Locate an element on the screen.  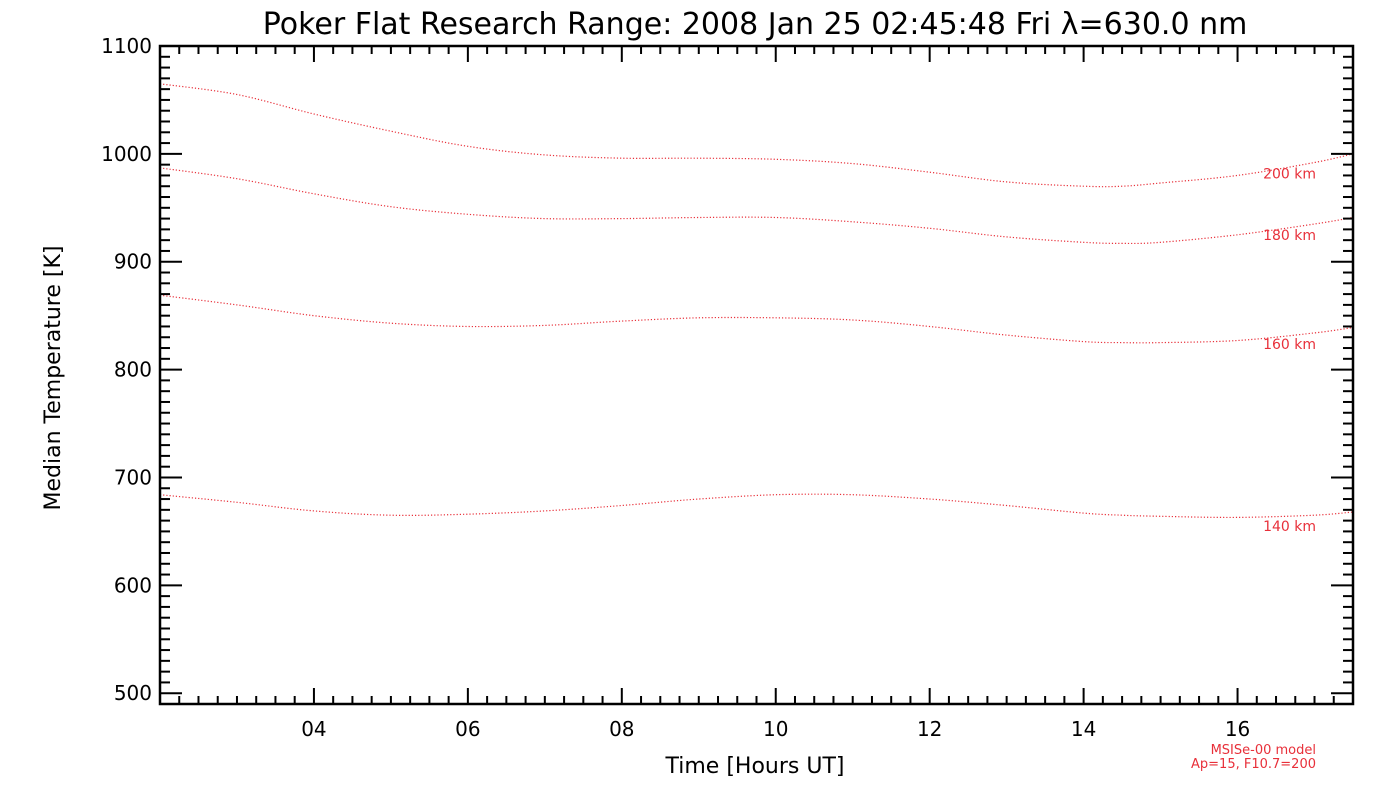
x-tick-label: 04 is located at coordinates (313, 729).